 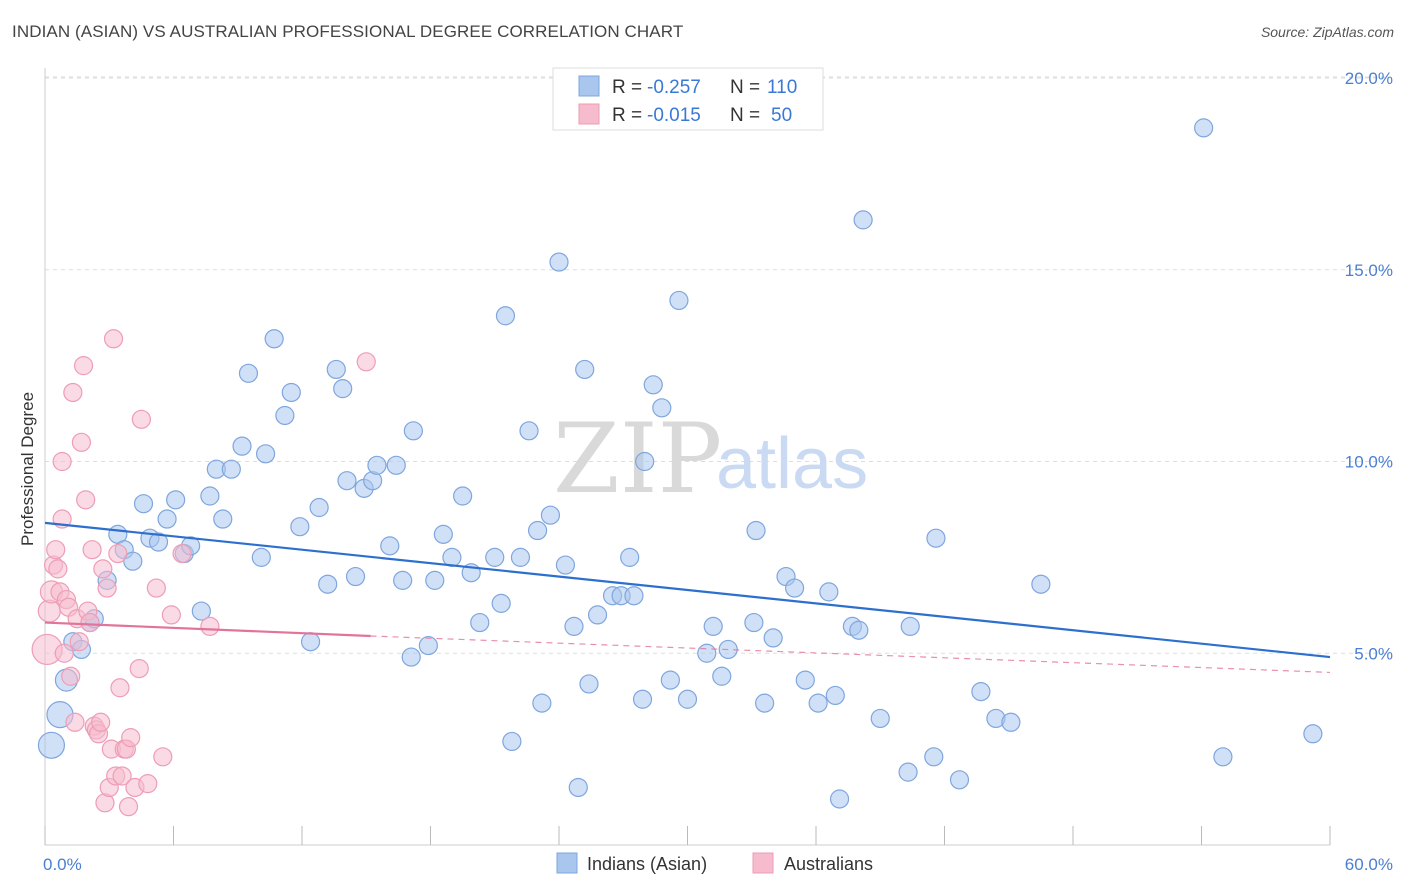 What do you see at coordinates (687, 590) in the screenshot?
I see `trend-line-indians` at bounding box center [687, 590].